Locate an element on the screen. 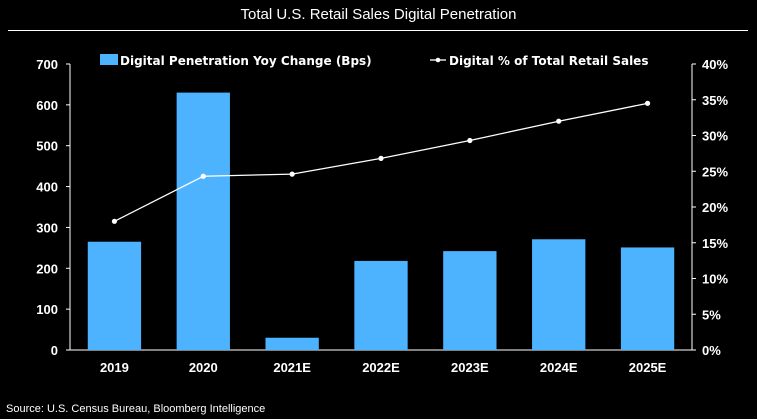  legend-label-line: Digital % of Total Retail Sales is located at coordinates (548, 61).